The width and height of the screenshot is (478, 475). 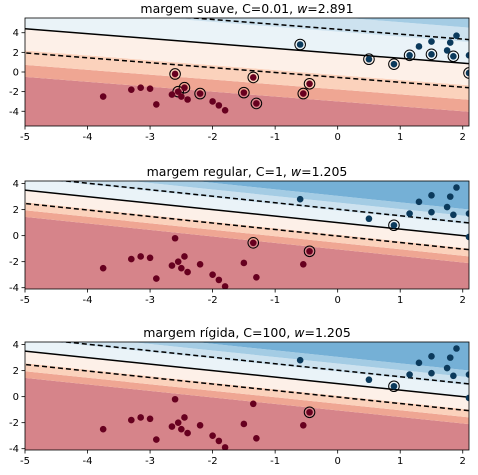 I want to click on x-tick-label: -1, so click(x=275, y=461).